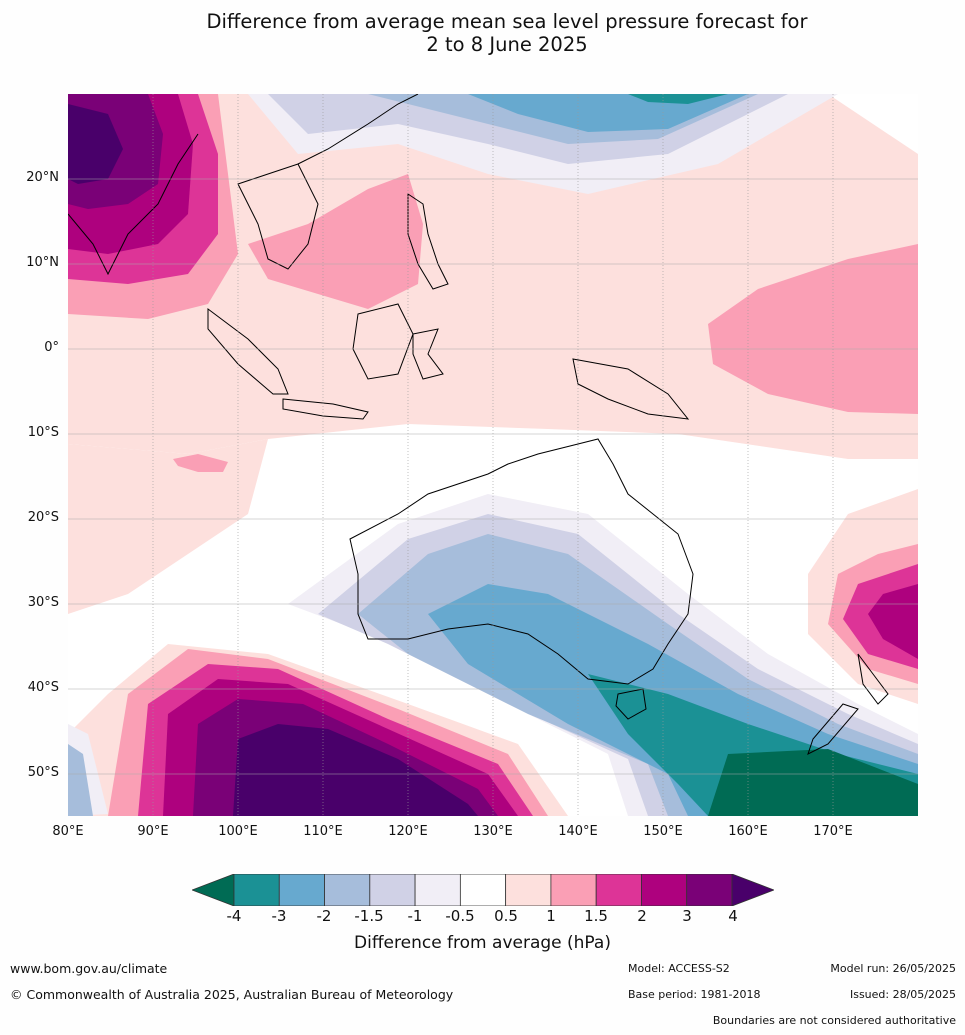 The height and width of the screenshot is (1035, 965). Describe the element at coordinates (80, 780) in the screenshot. I see `anomaly-region-sw-blue` at that location.